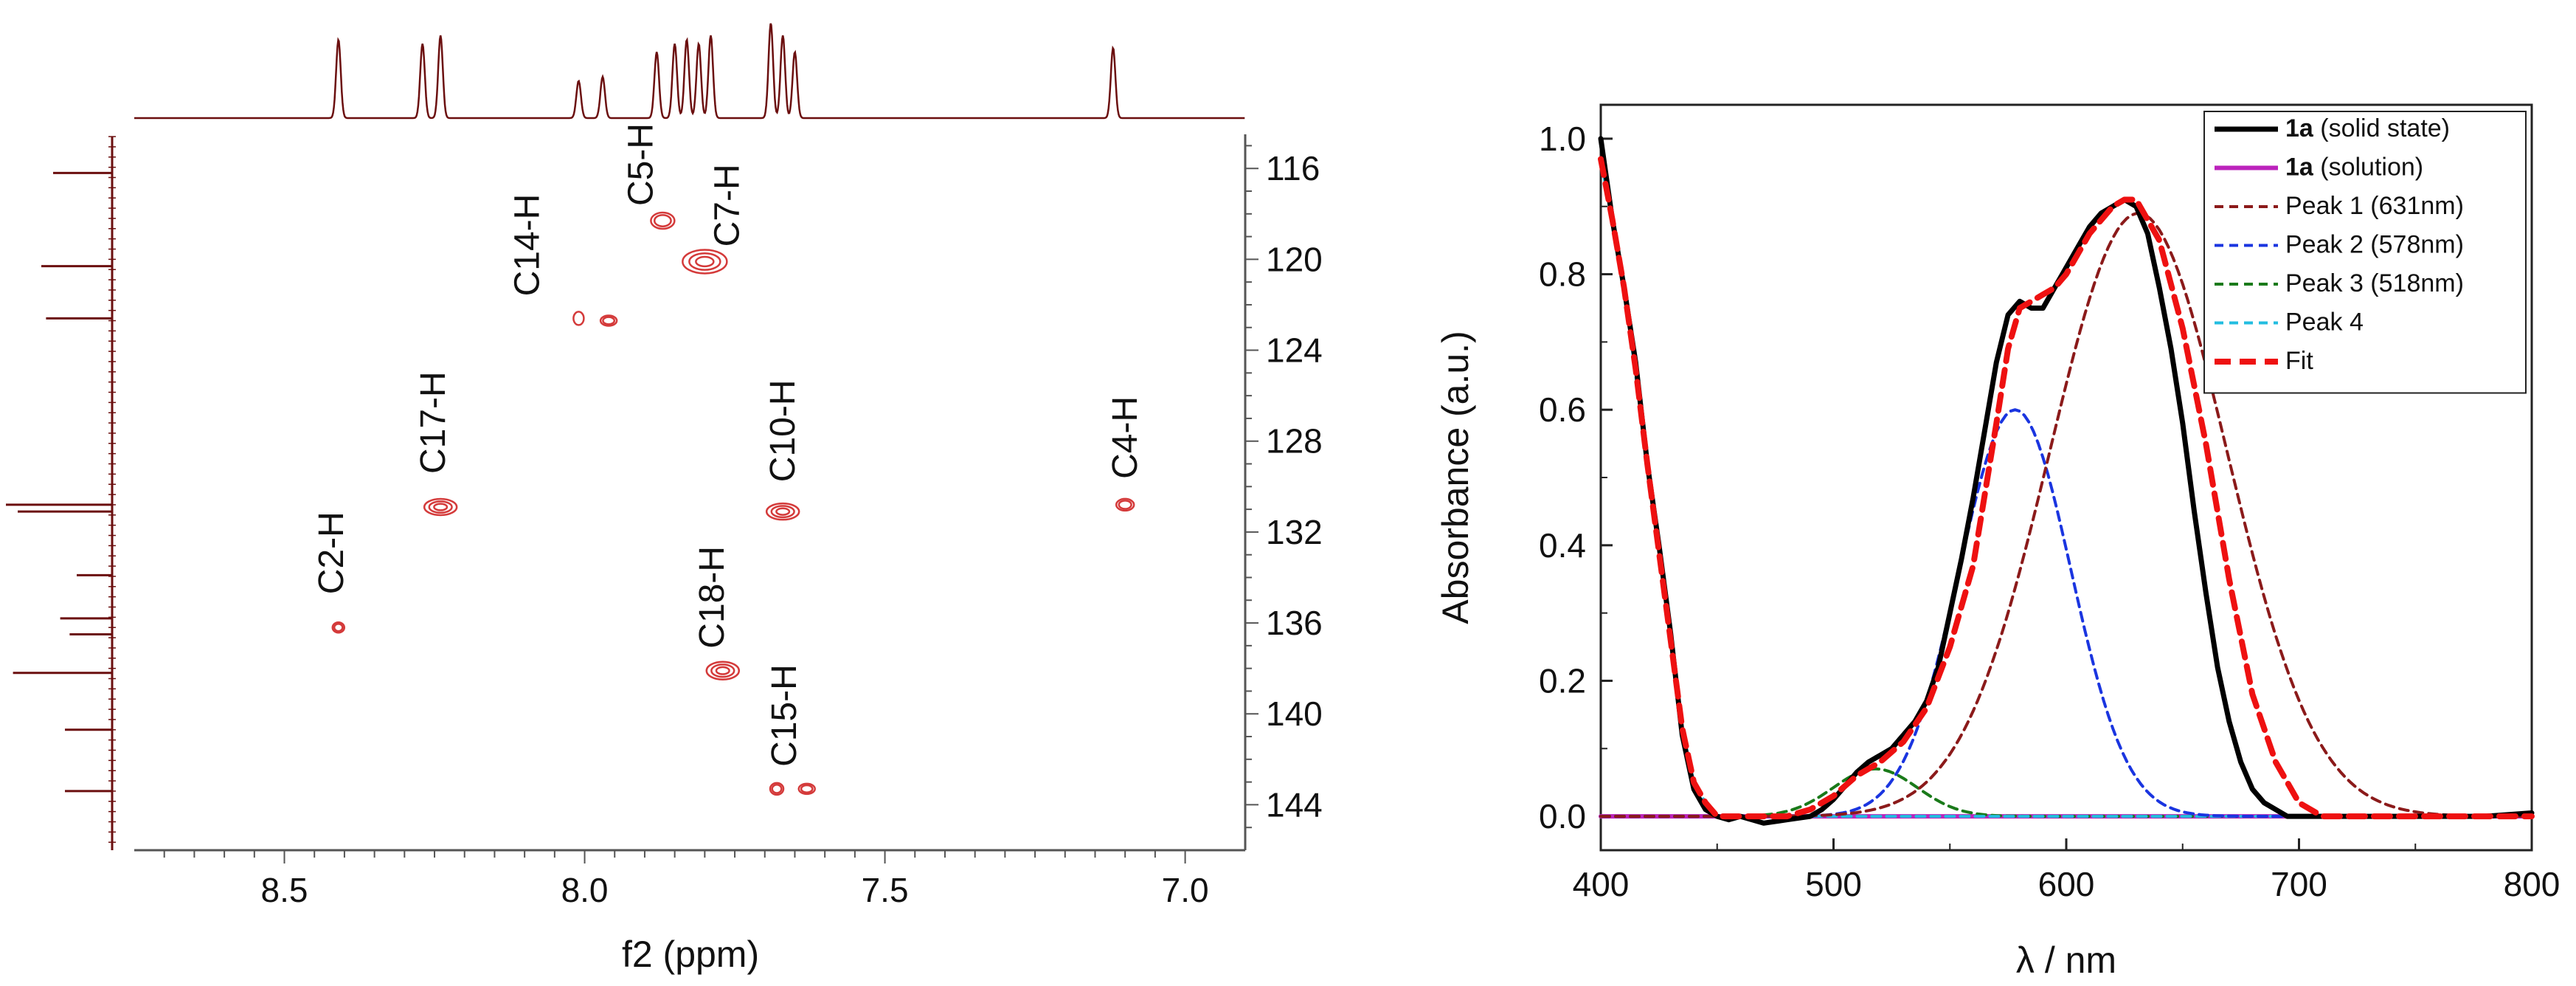 The image size is (2576, 986). I want to click on legend-label-solution: 1a (solution), so click(2354, 168).